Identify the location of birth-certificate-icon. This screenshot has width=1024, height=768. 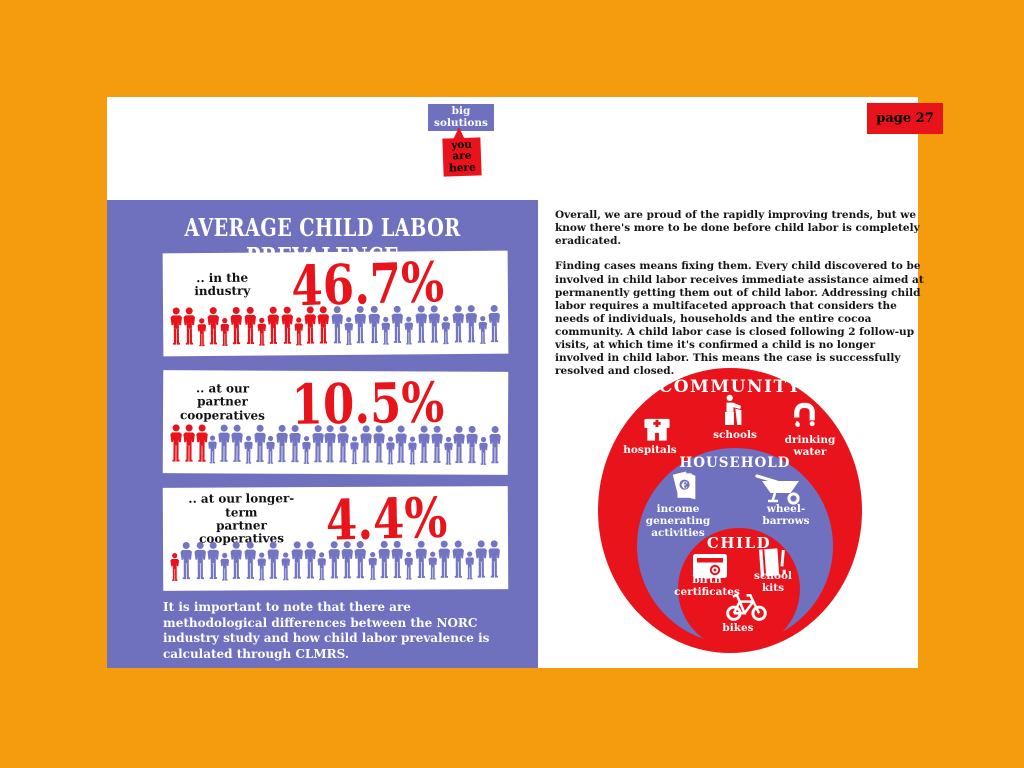
(710, 566).